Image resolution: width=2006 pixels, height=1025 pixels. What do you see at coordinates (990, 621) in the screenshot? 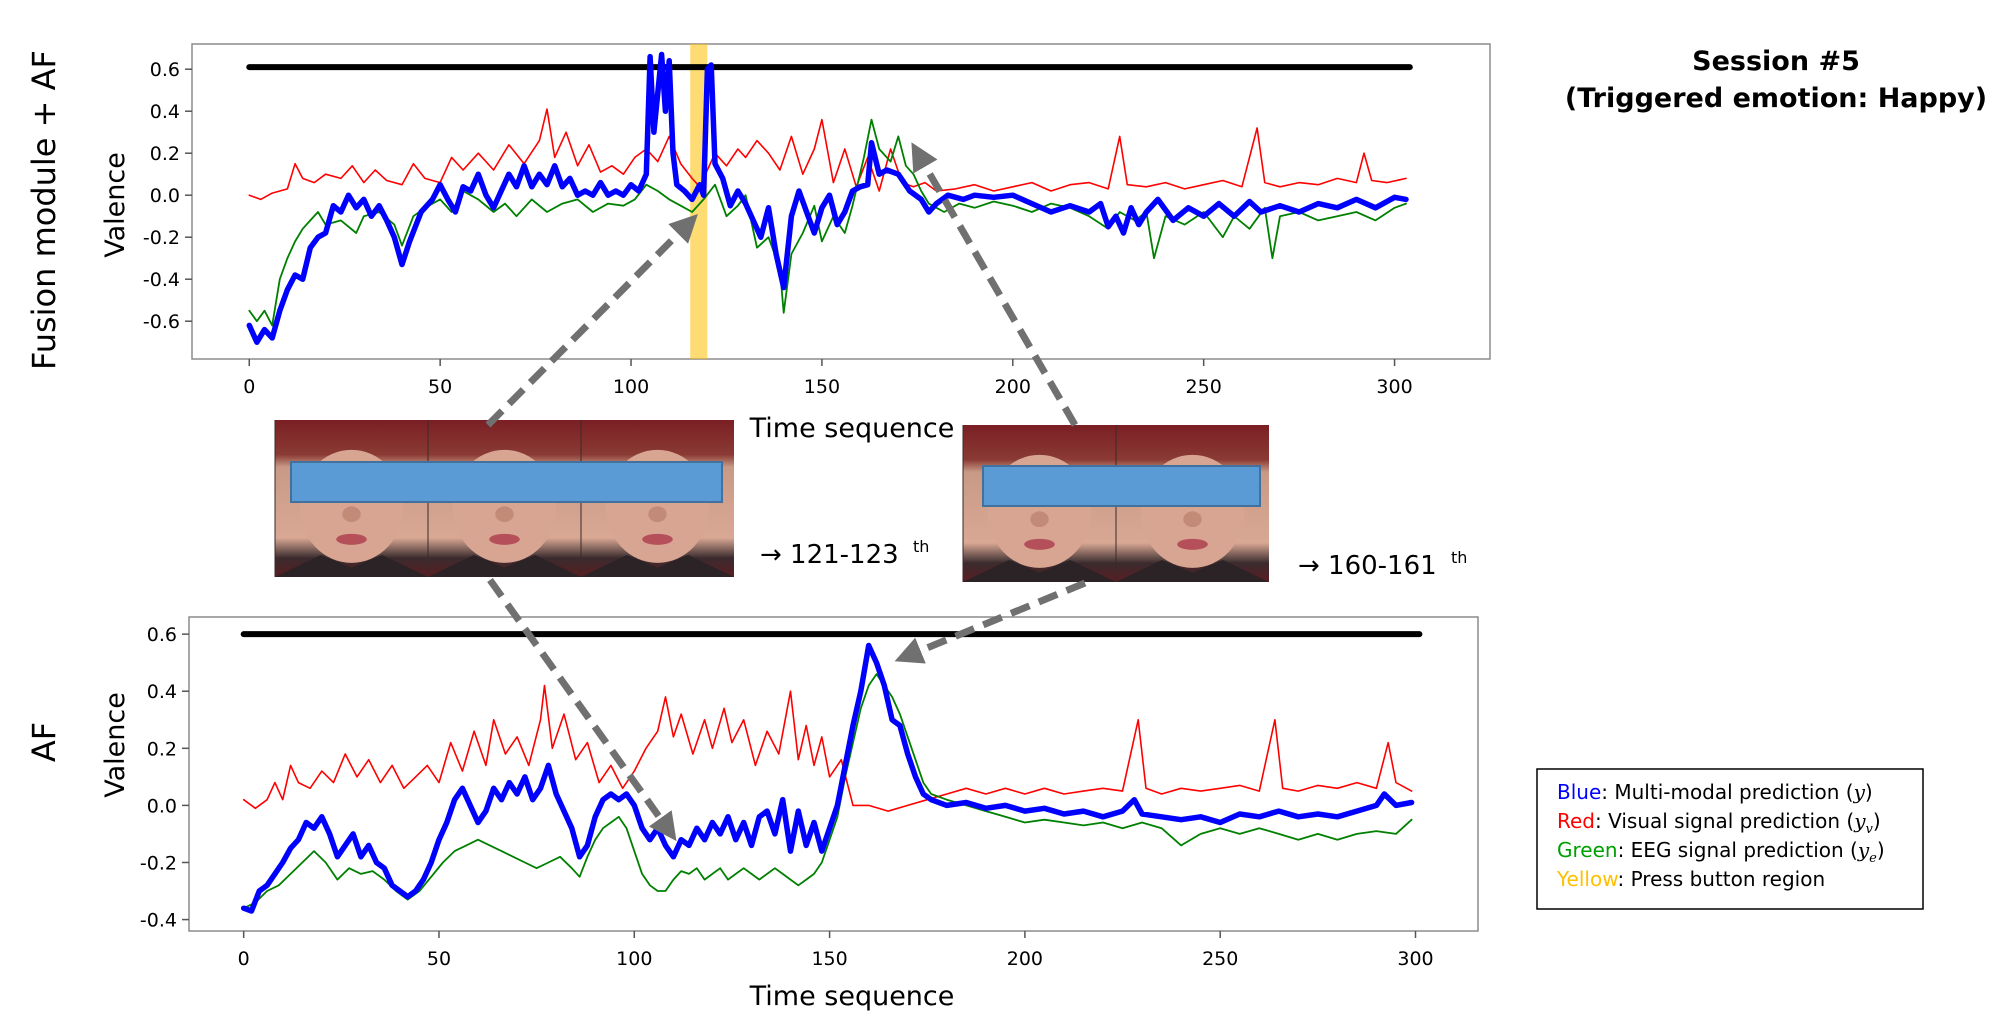
I see `arrow-b-to-bottom` at bounding box center [990, 621].